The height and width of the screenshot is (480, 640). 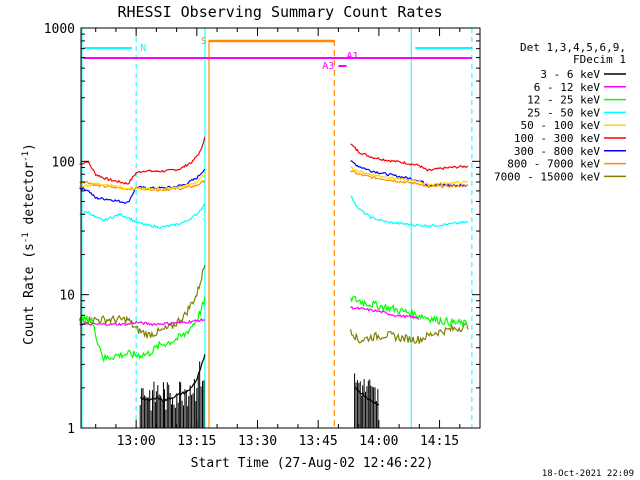 I want to click on legend-entry-label: 100 - 300 keV, so click(x=557, y=138).